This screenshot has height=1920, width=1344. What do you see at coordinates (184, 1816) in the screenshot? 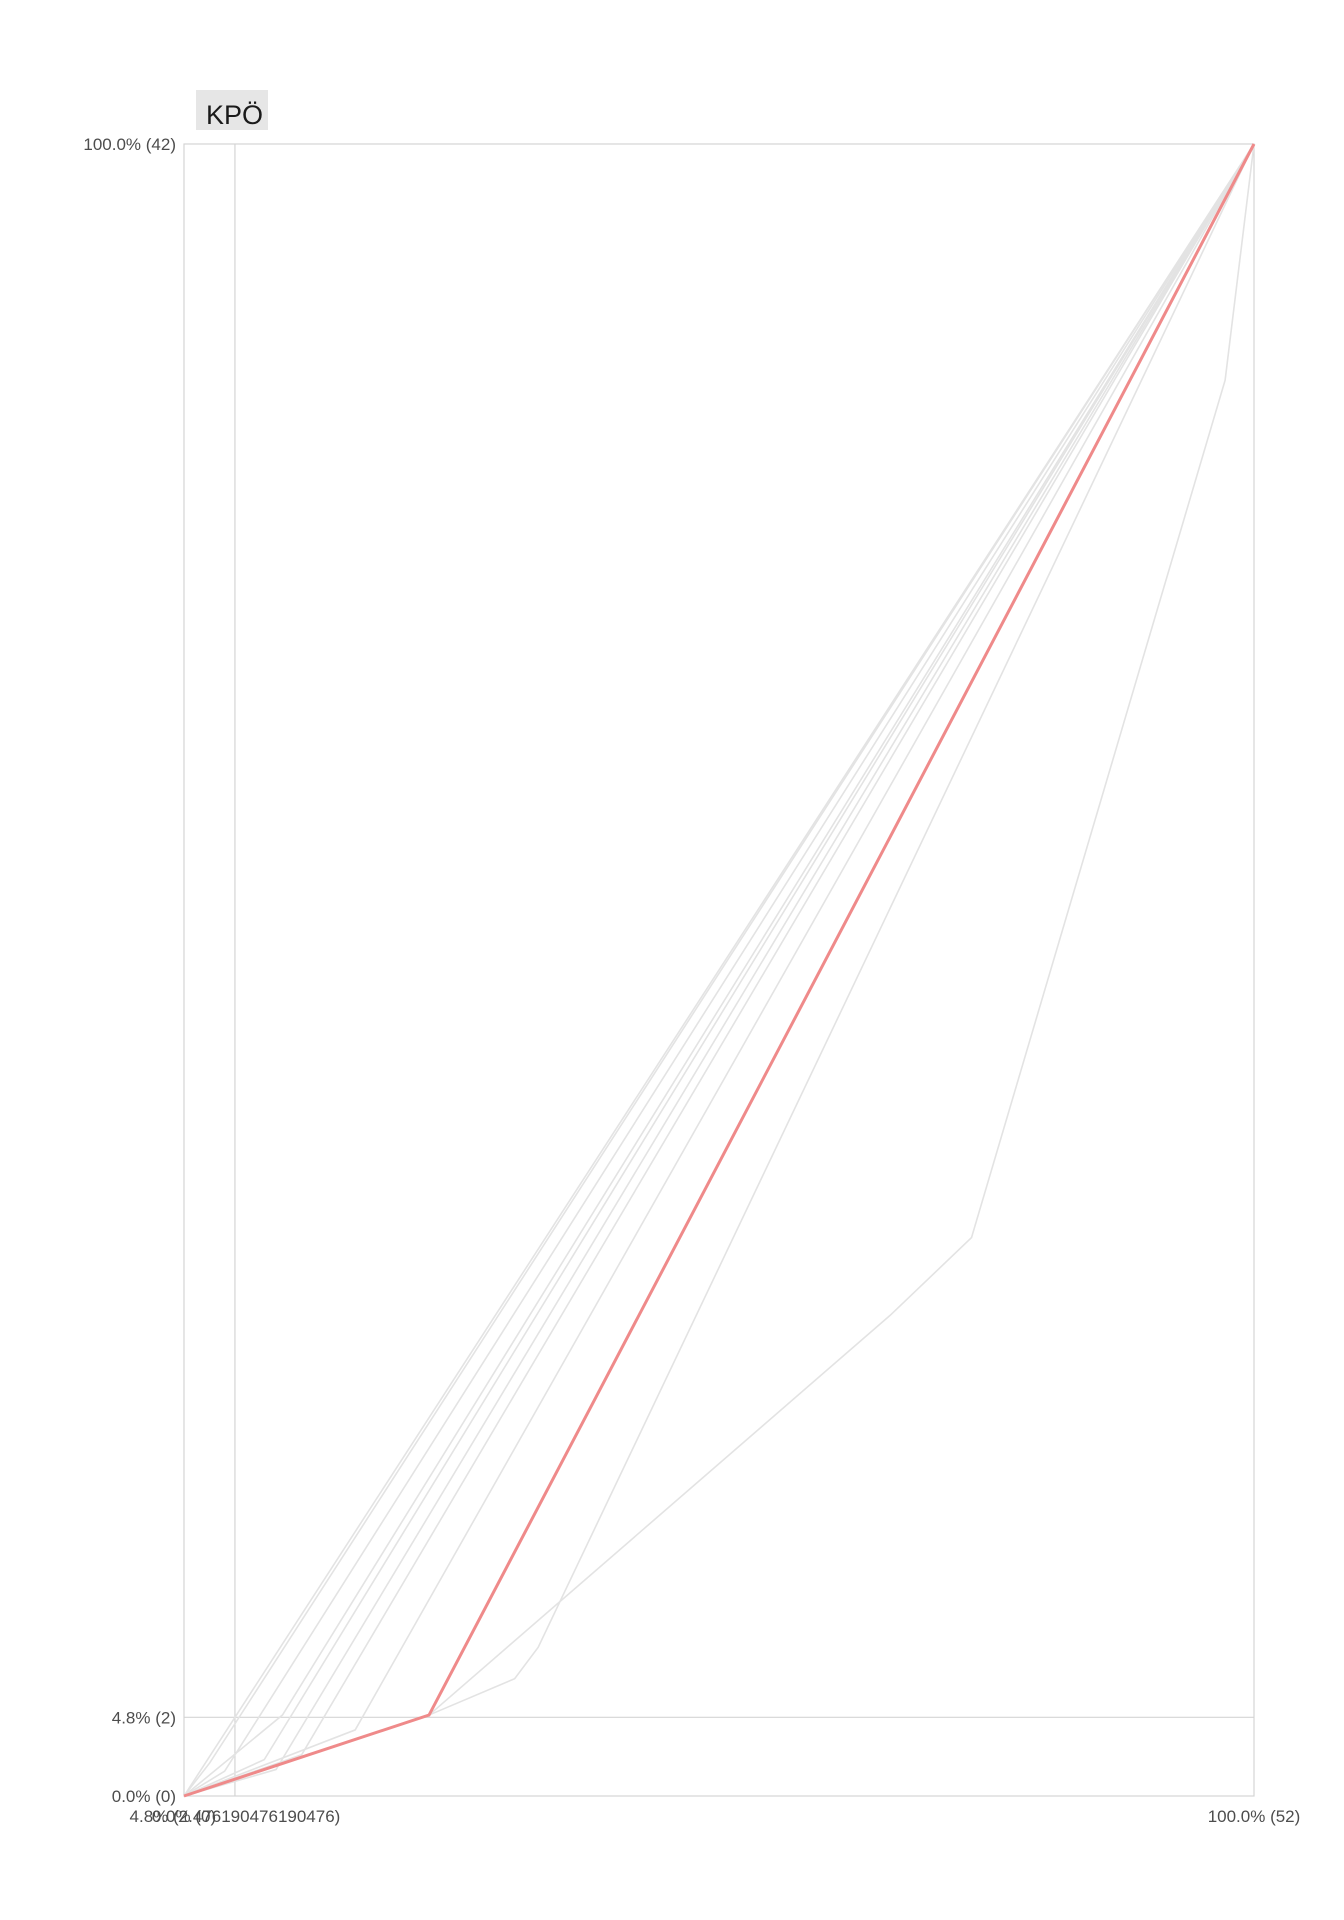
I see `x-tick-label-0: 0.0% (0)` at bounding box center [184, 1816].